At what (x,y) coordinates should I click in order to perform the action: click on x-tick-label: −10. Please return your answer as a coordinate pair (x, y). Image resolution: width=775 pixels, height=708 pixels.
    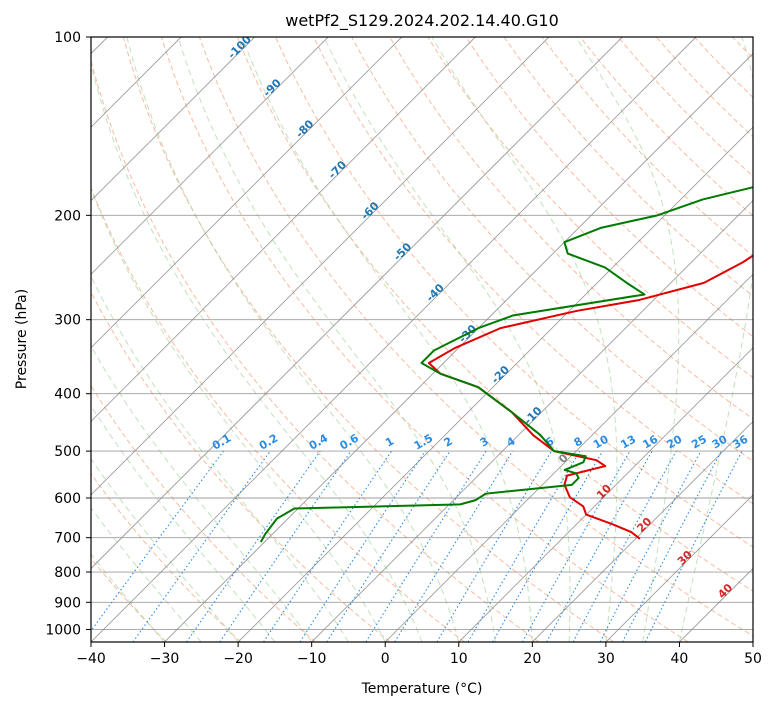
    Looking at the image, I should click on (312, 659).